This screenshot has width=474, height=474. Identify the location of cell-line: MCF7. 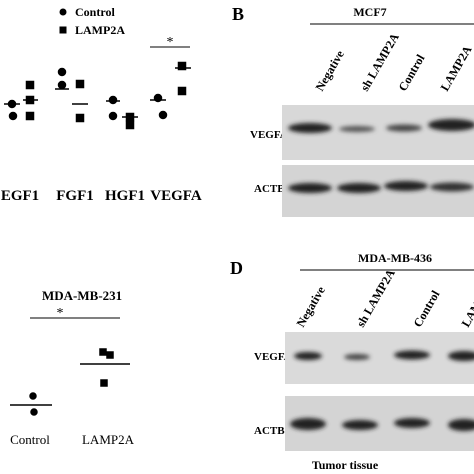
(369, 12).